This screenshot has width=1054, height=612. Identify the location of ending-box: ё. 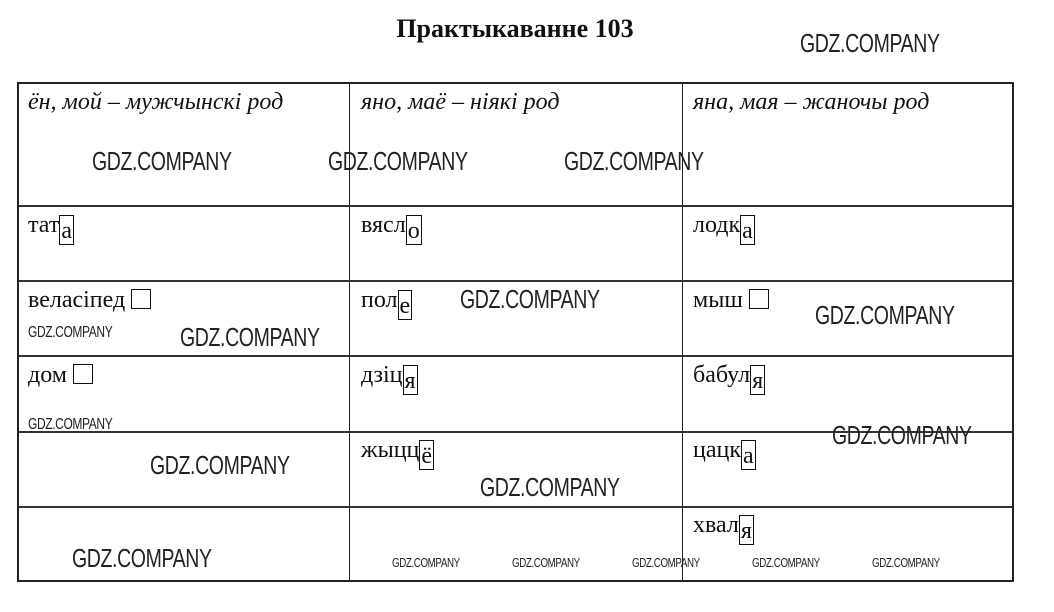
(427, 455).